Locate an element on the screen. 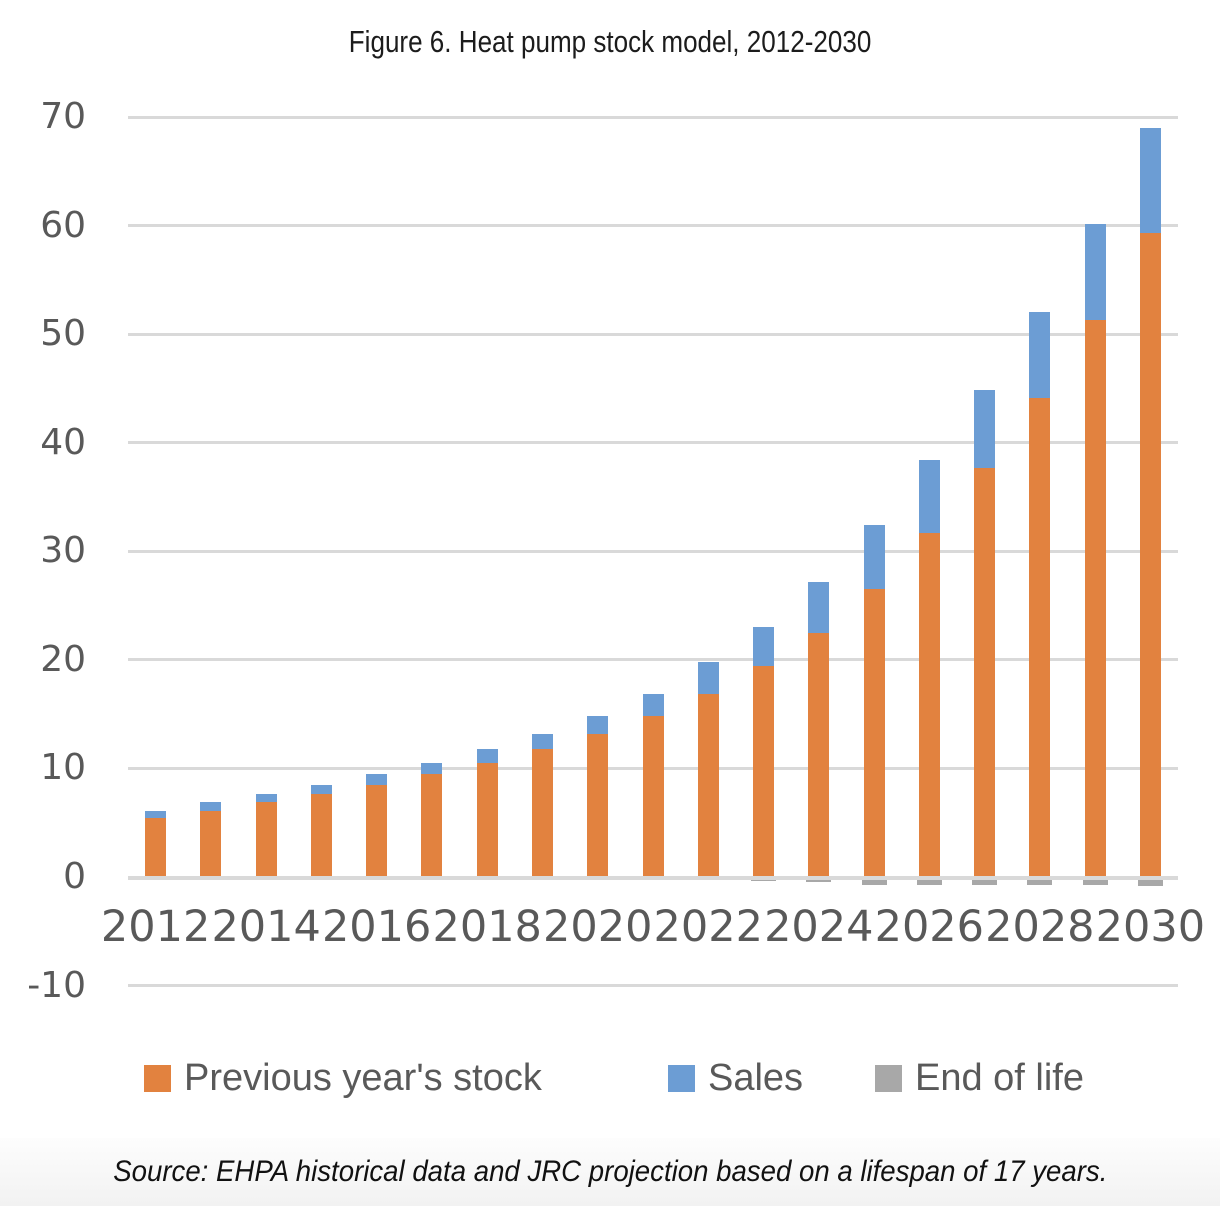 Image resolution: width=1220 pixels, height=1206 pixels. y-axis-label: 70 is located at coordinates (63, 116).